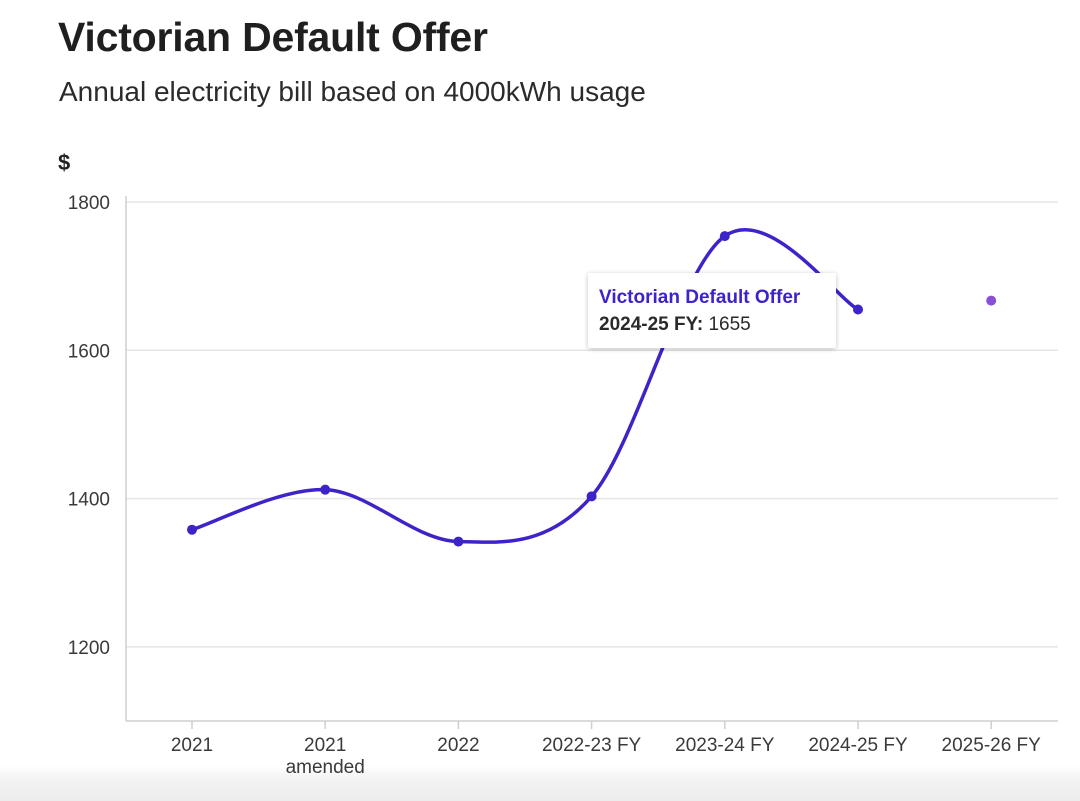  Describe the element at coordinates (992, 745) in the screenshot. I see `x-tick-label: 2025-26 FY` at that location.